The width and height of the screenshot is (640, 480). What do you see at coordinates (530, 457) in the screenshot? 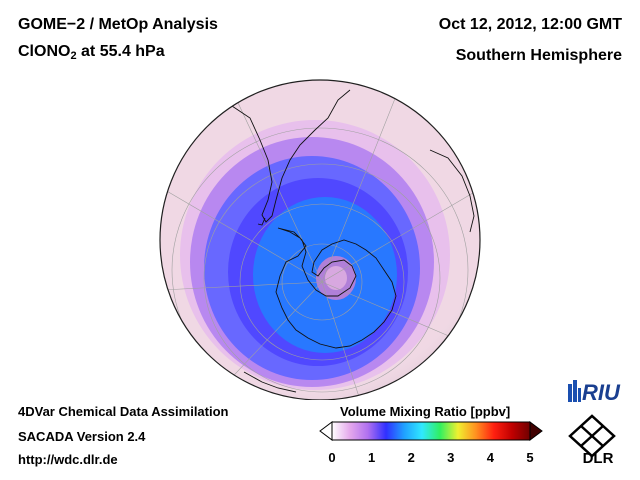
I see `colorbar-tick-label: 5` at bounding box center [530, 457].